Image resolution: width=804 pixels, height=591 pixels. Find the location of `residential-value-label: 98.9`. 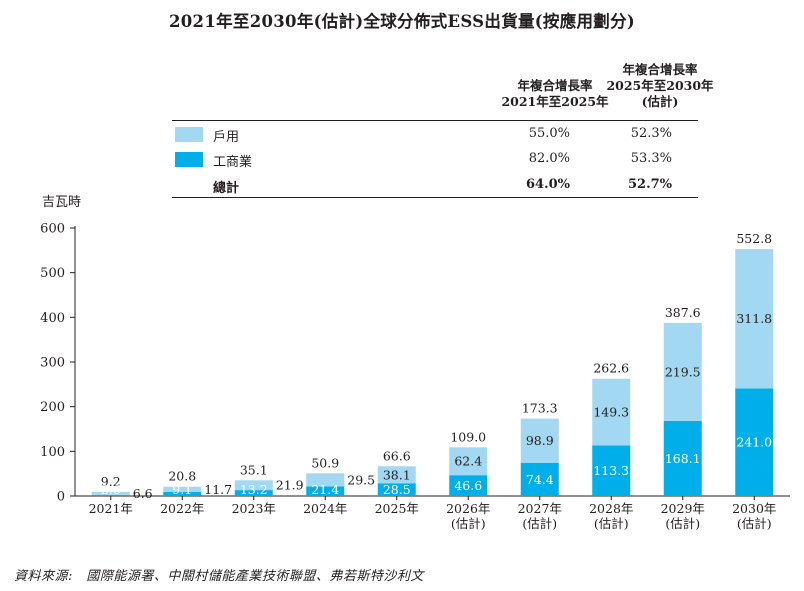

residential-value-label: 98.9 is located at coordinates (540, 440).